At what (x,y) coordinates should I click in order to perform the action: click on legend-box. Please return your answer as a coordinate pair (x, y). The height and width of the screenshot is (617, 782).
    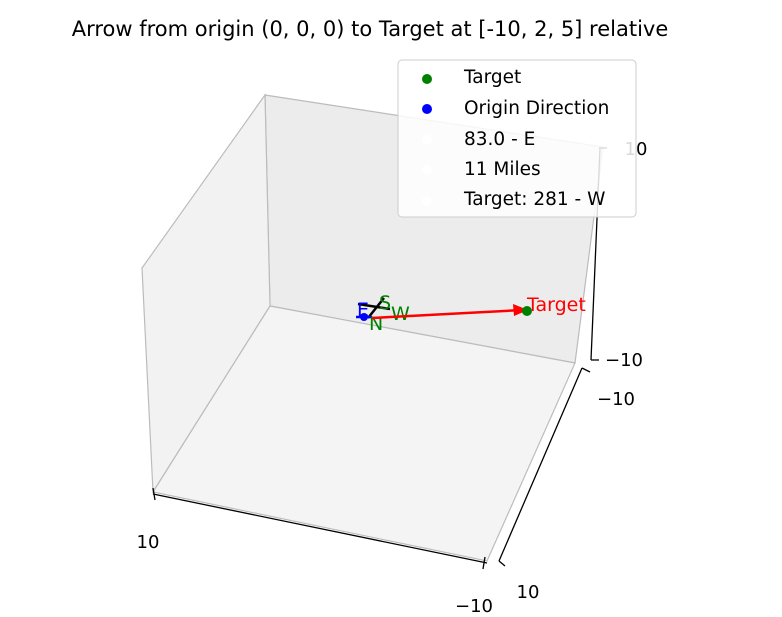
    Looking at the image, I should click on (517, 138).